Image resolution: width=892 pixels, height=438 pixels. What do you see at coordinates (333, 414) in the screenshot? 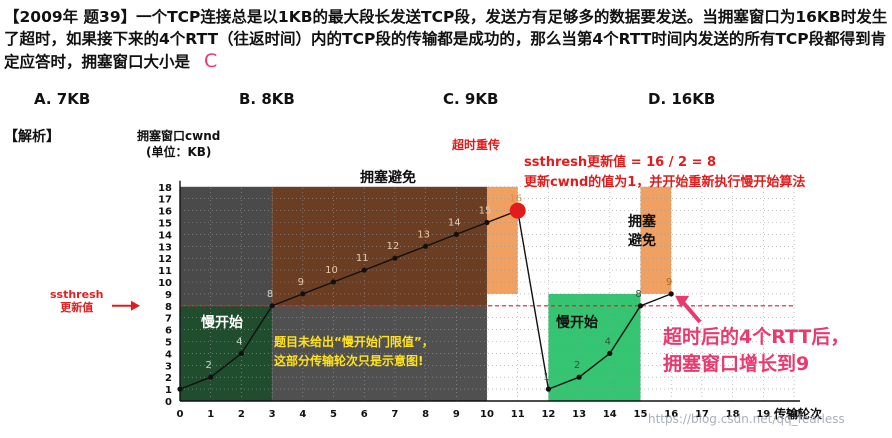
I see `x-tick-label: 5` at bounding box center [333, 414].